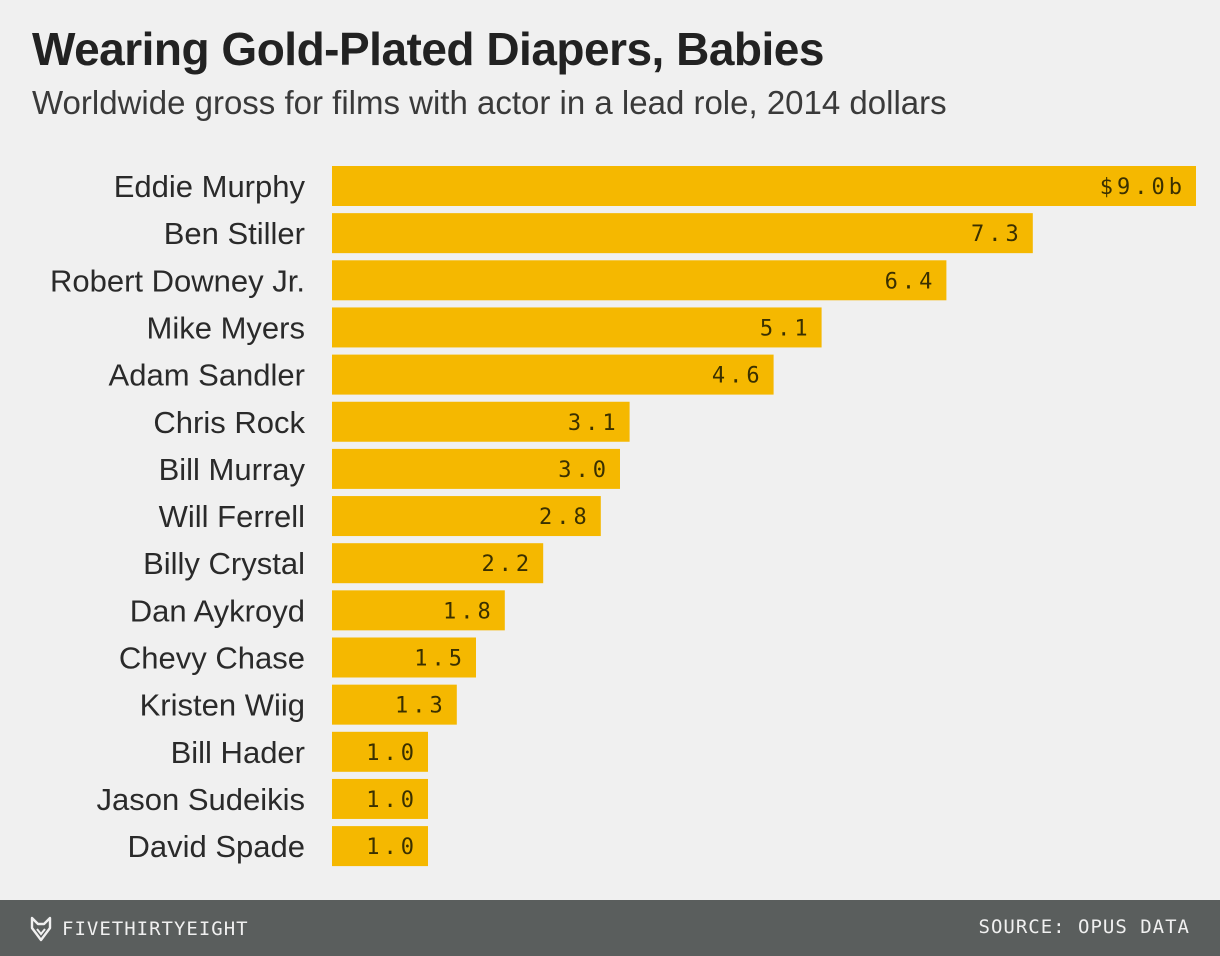 Image resolution: width=1220 pixels, height=956 pixels. What do you see at coordinates (428, 49) in the screenshot?
I see `chart-title: Wearing Gold-Plated Diapers, Babies` at bounding box center [428, 49].